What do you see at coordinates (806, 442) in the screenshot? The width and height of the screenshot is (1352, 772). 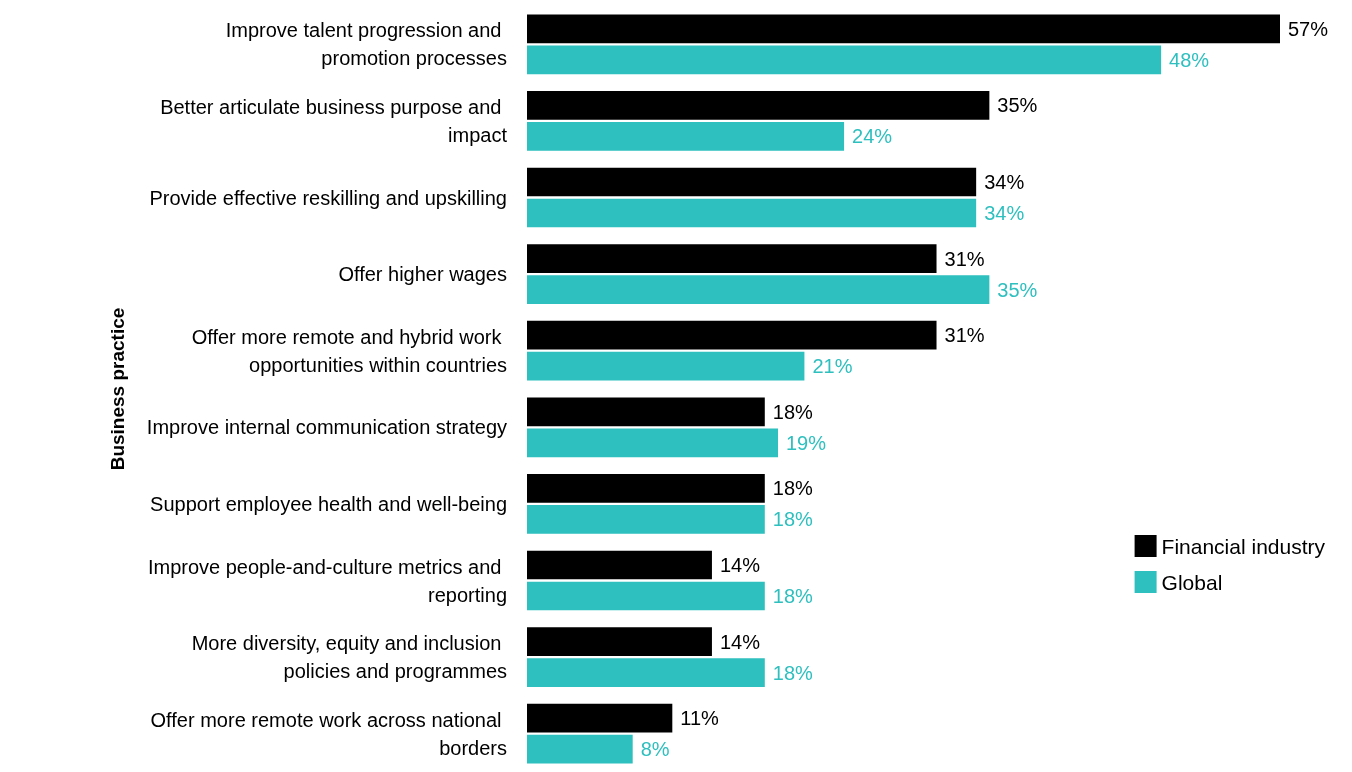 I see `data-label: 19%` at bounding box center [806, 442].